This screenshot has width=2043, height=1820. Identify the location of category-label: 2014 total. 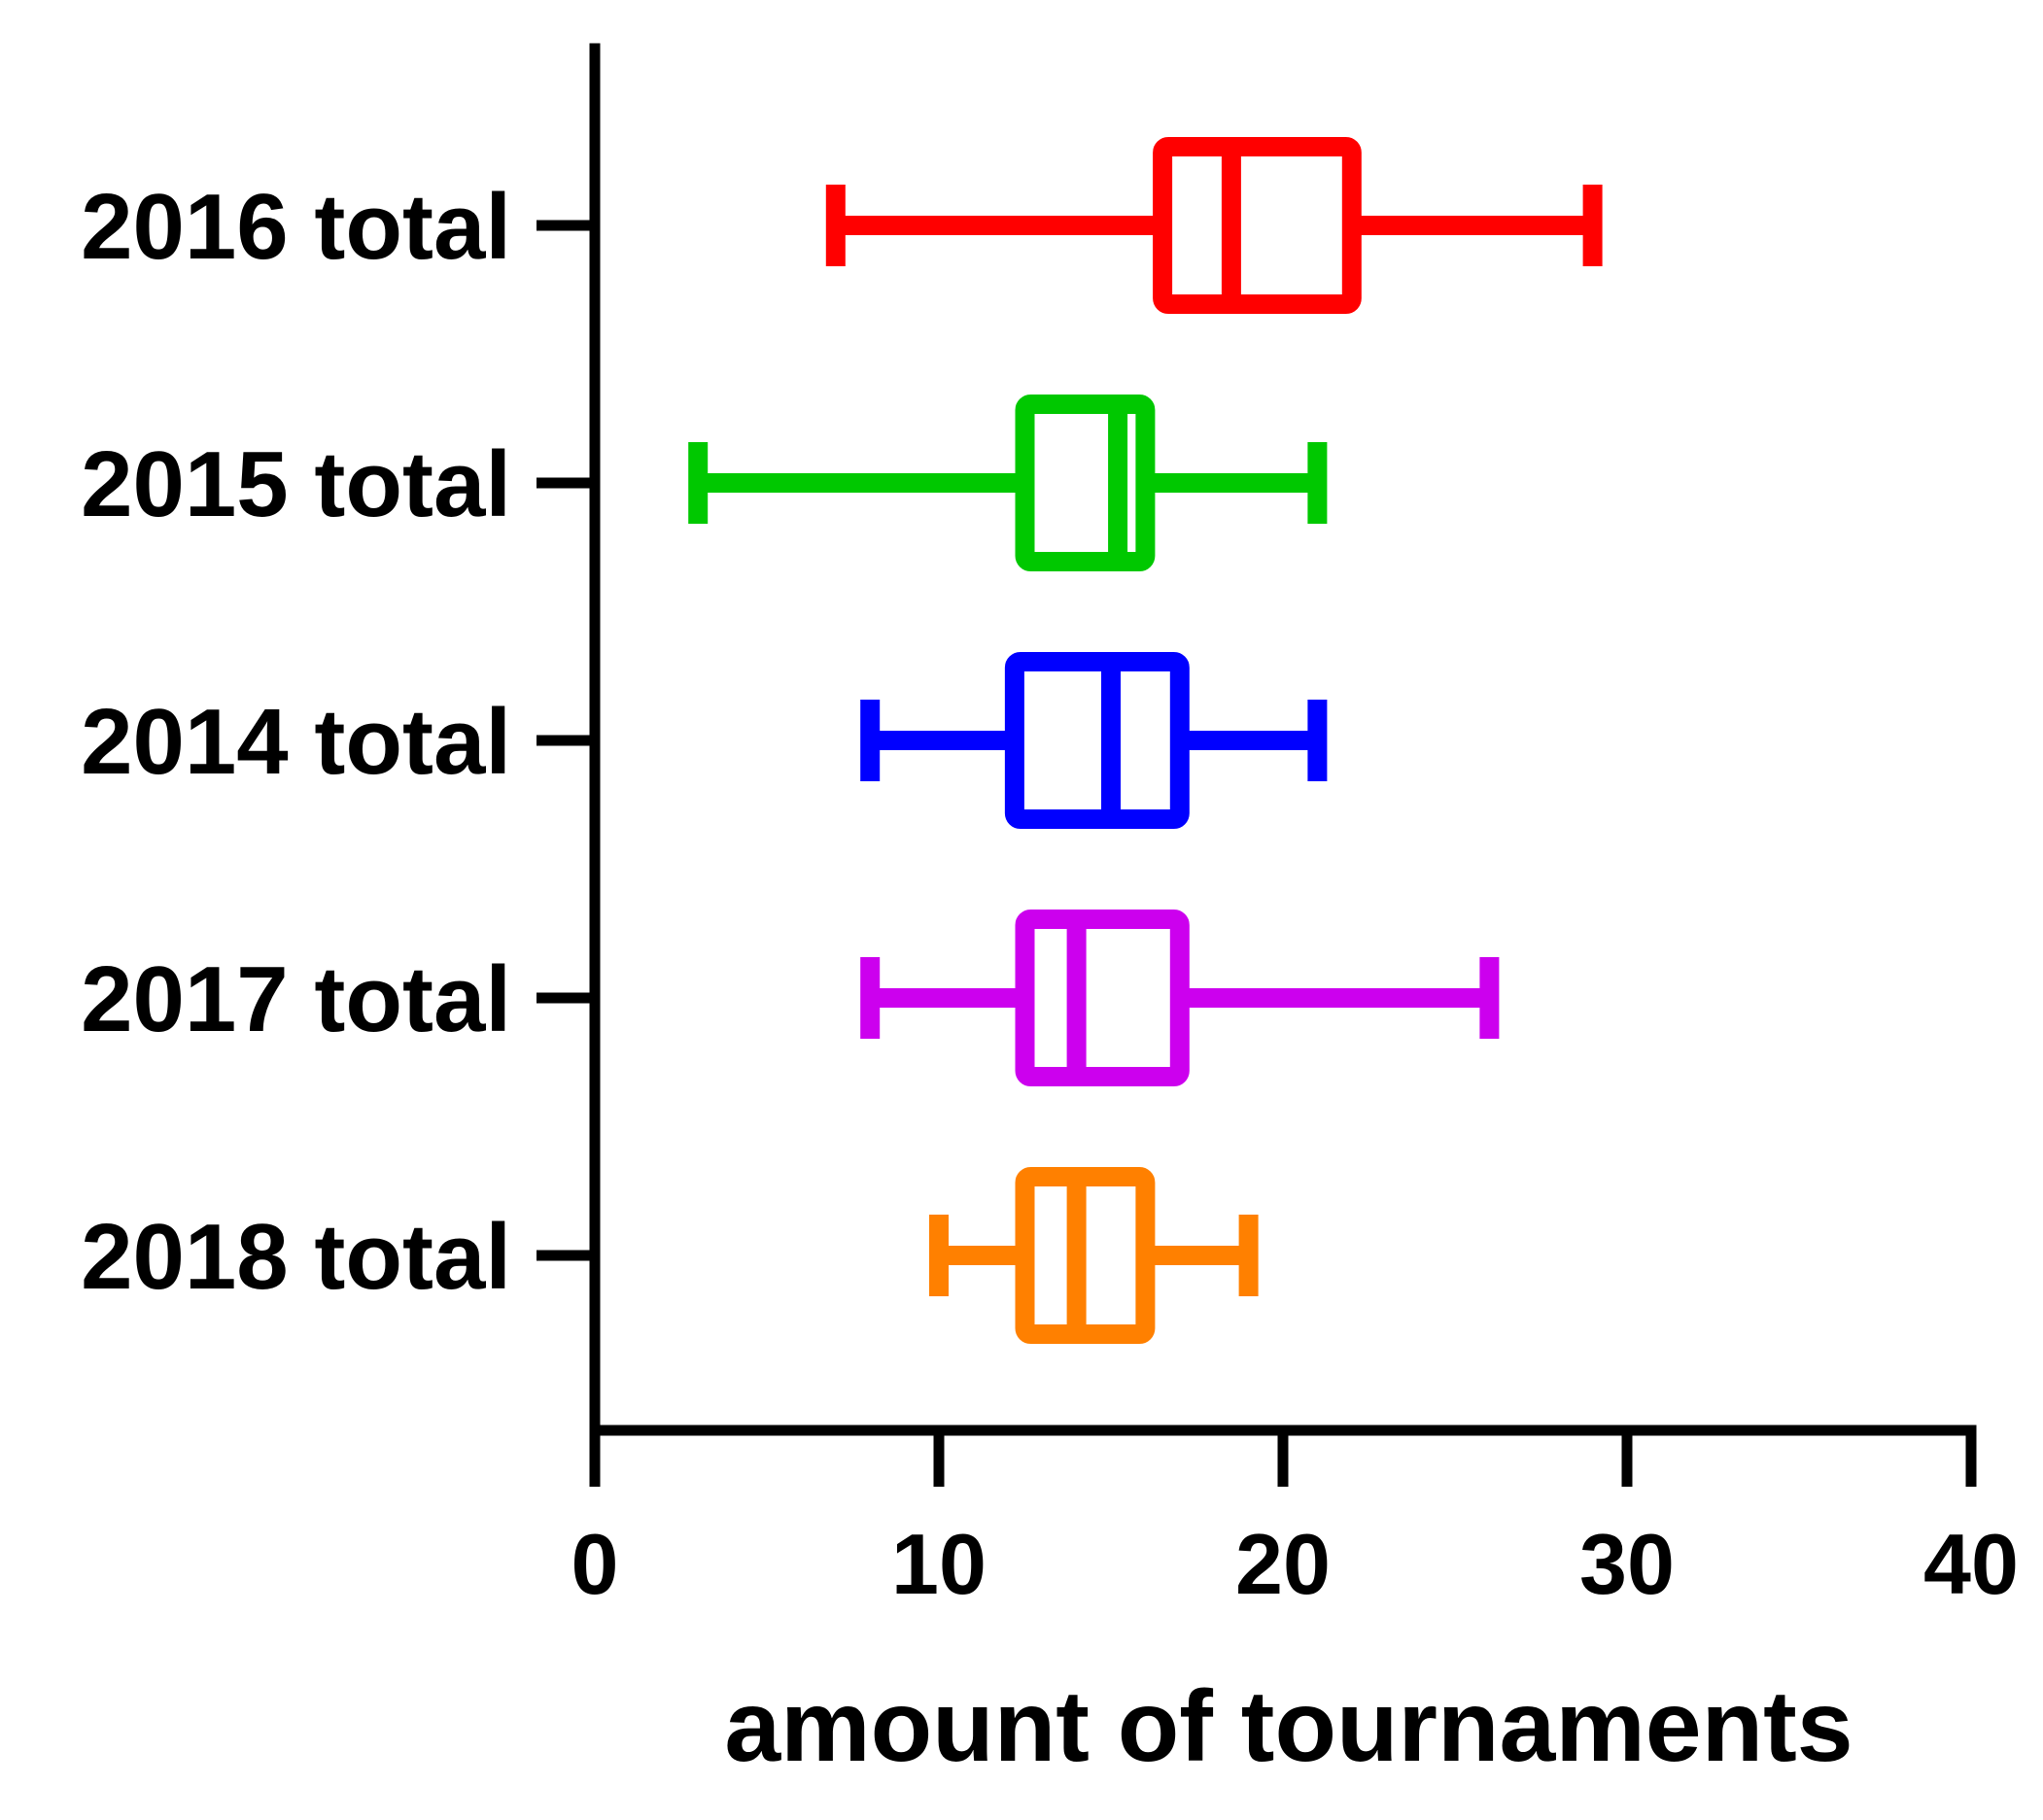
(296, 742).